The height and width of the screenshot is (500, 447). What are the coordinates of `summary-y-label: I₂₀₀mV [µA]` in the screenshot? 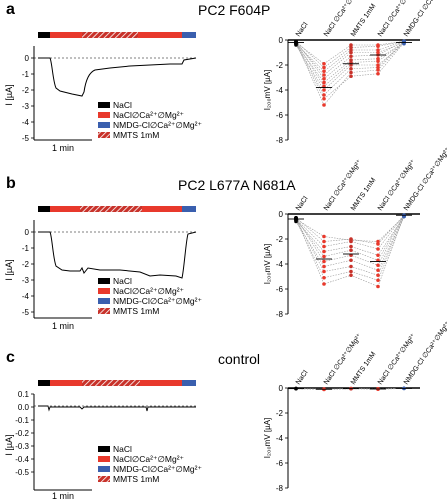 It's located at (267, 438).